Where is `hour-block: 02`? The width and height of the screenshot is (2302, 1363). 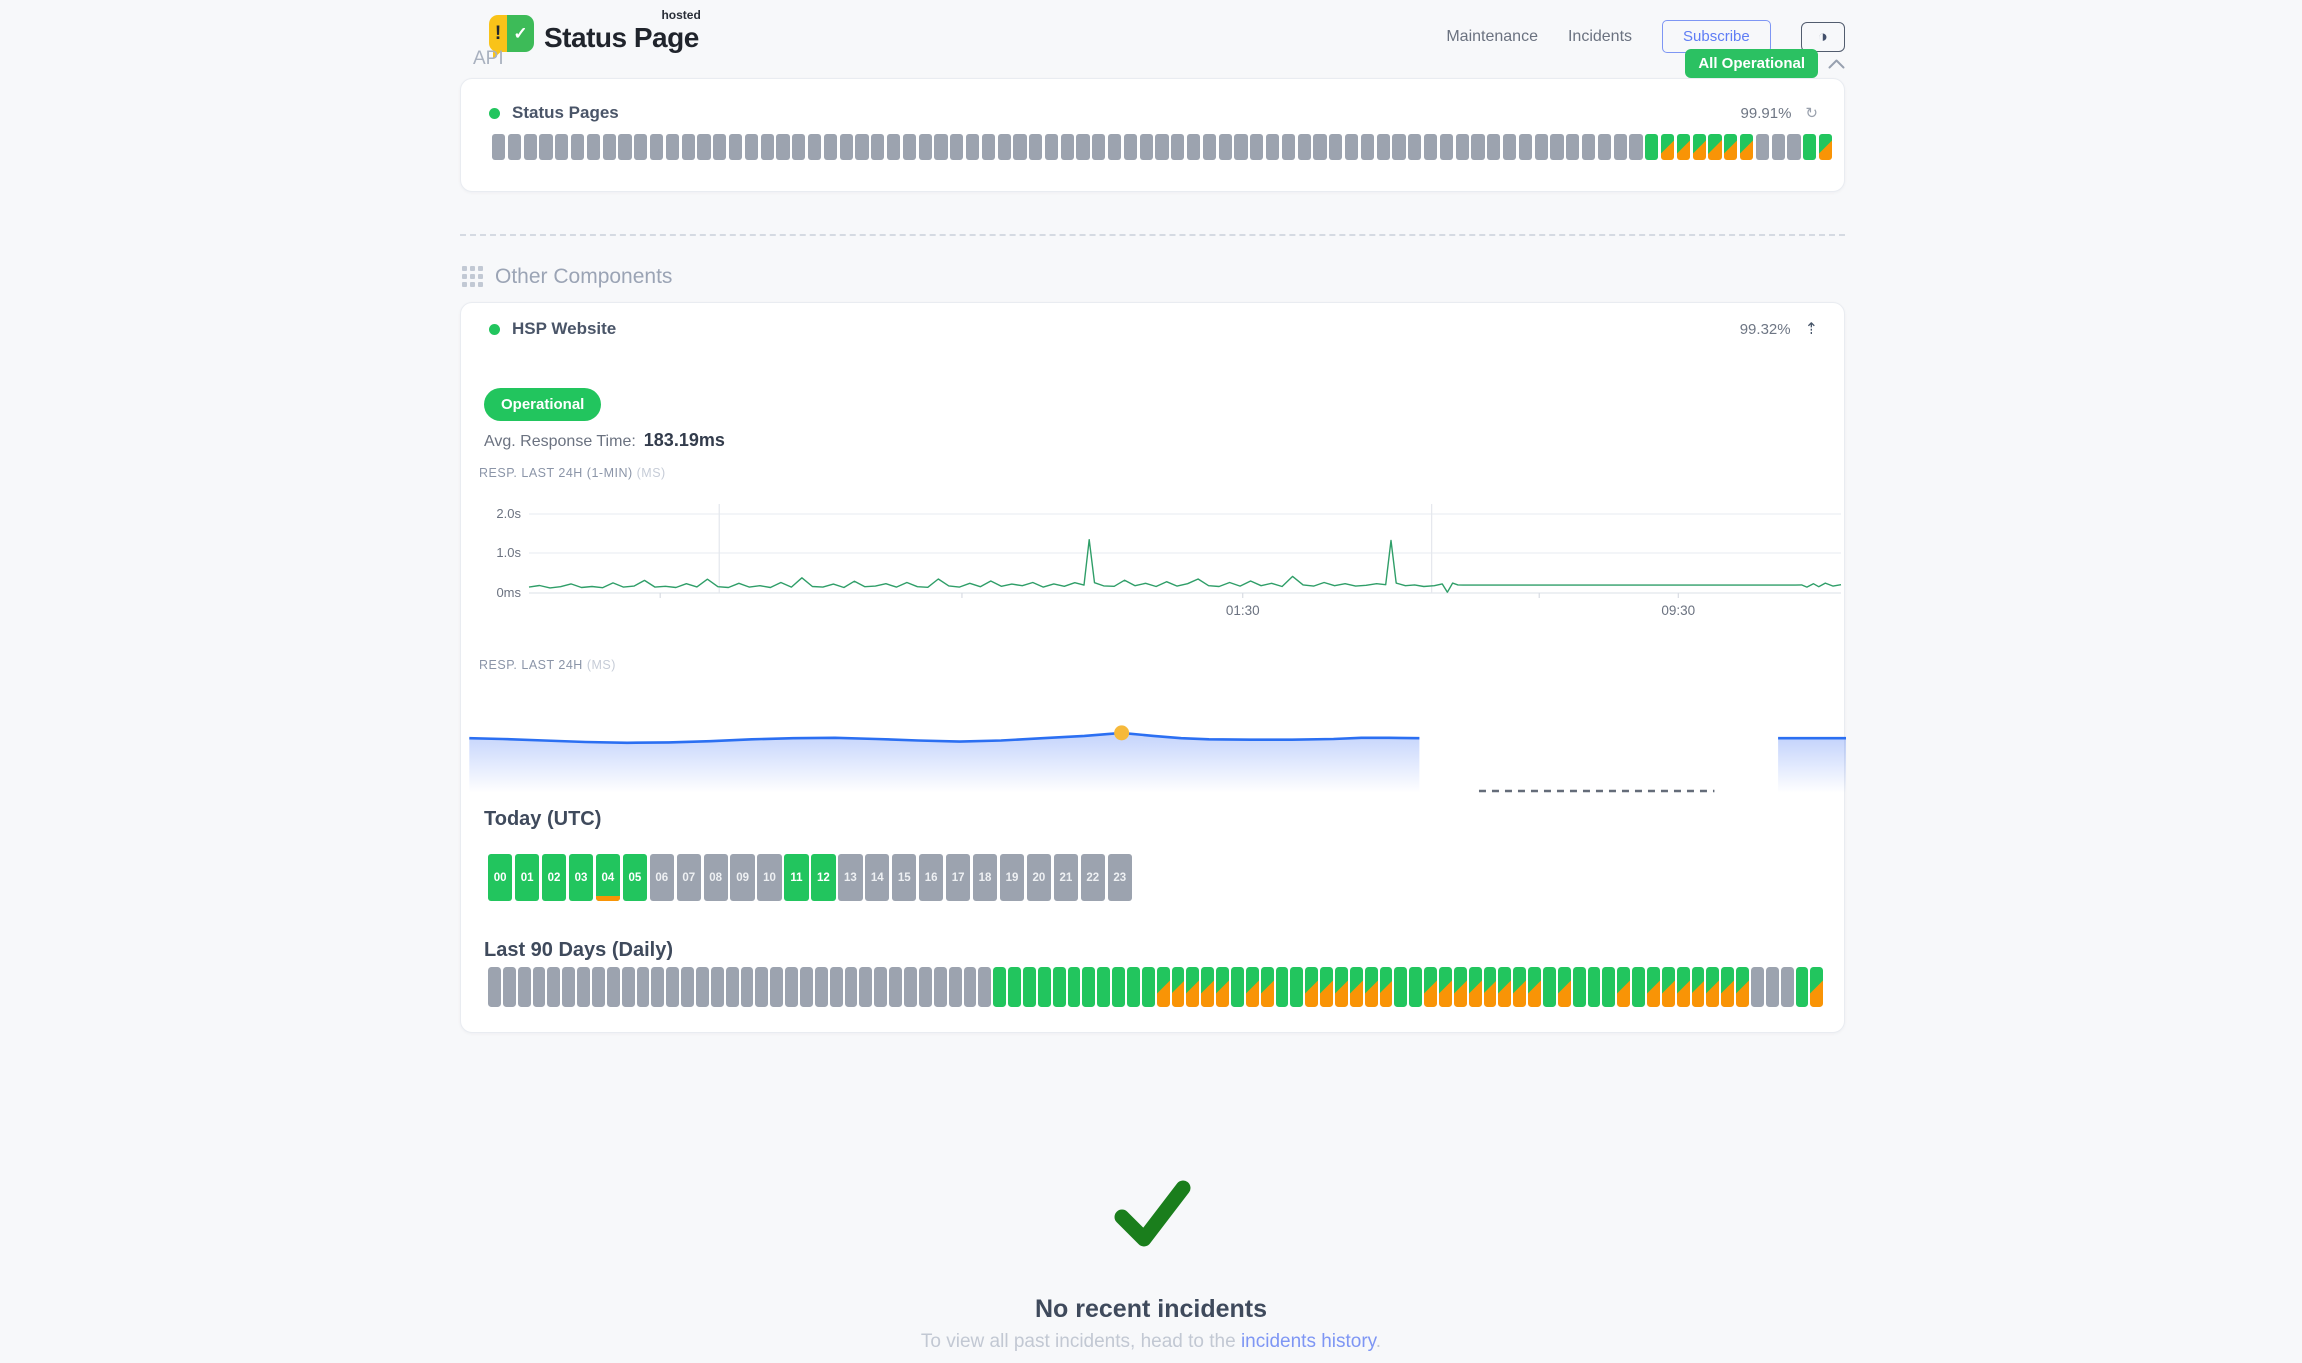 hour-block: 02 is located at coordinates (554, 877).